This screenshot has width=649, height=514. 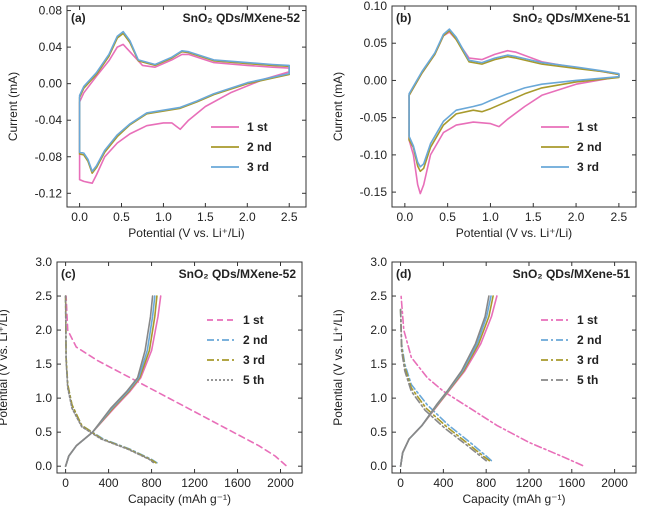 What do you see at coordinates (49, 120) in the screenshot?
I see `y-tick-label: -0.04` at bounding box center [49, 120].